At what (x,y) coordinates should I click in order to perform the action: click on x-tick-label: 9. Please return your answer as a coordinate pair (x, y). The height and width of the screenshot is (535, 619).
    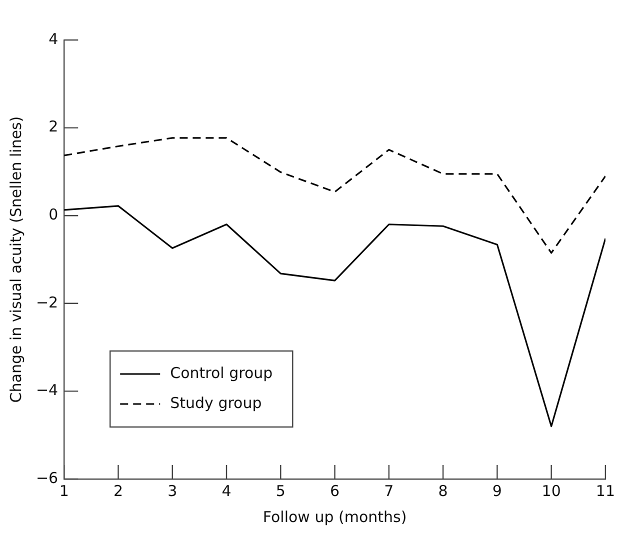
    Looking at the image, I should click on (497, 491).